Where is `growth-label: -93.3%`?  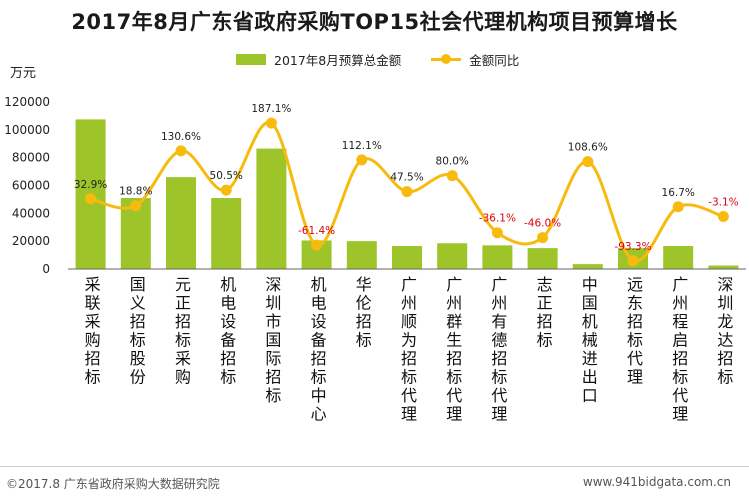 growth-label: -93.3% is located at coordinates (632, 247).